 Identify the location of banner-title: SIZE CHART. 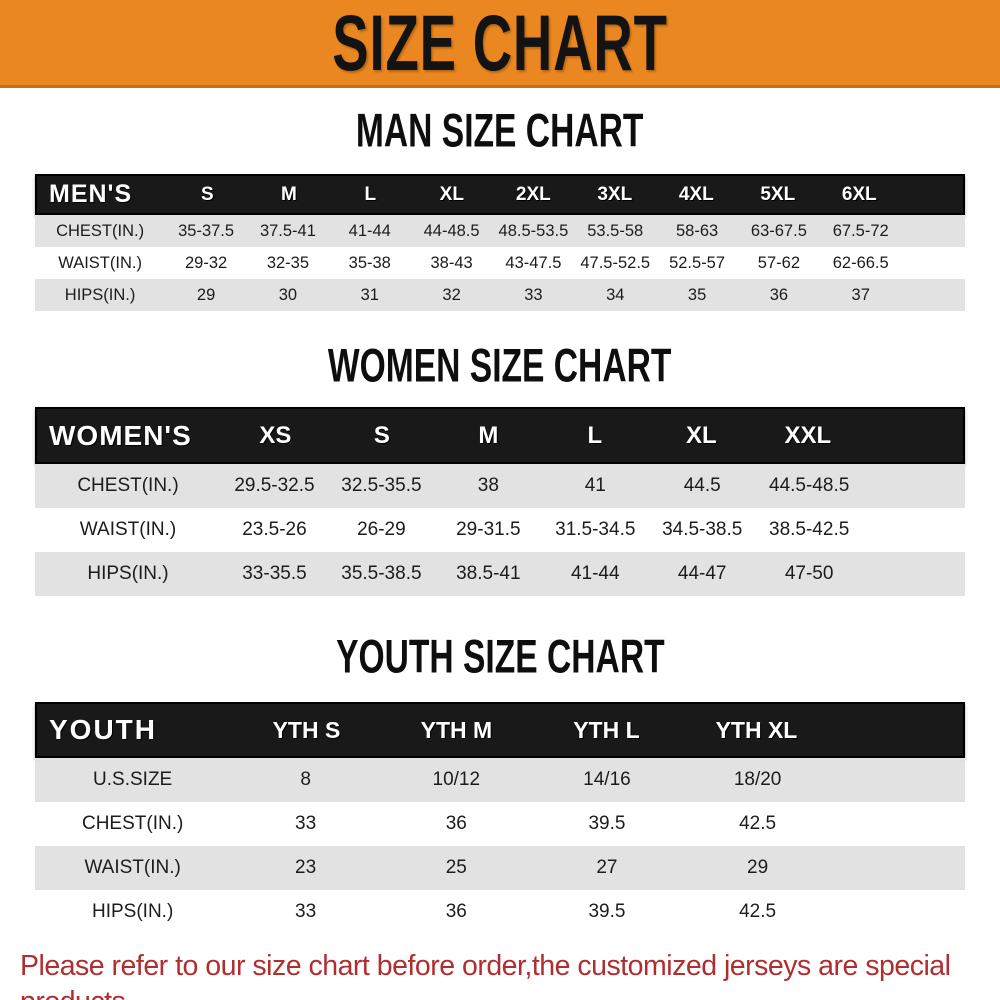
(500, 43).